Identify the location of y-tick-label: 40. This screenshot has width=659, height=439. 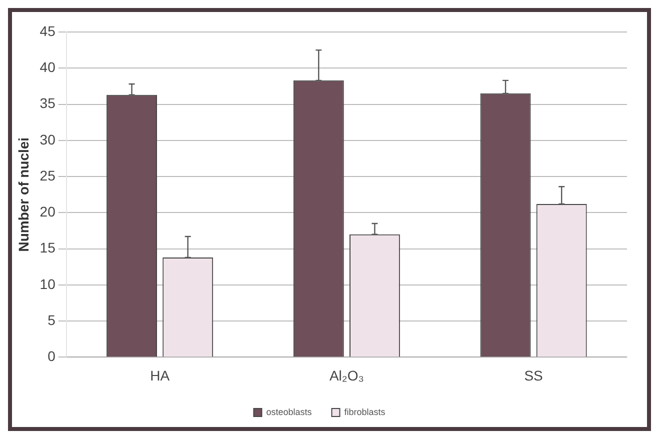
(48, 66).